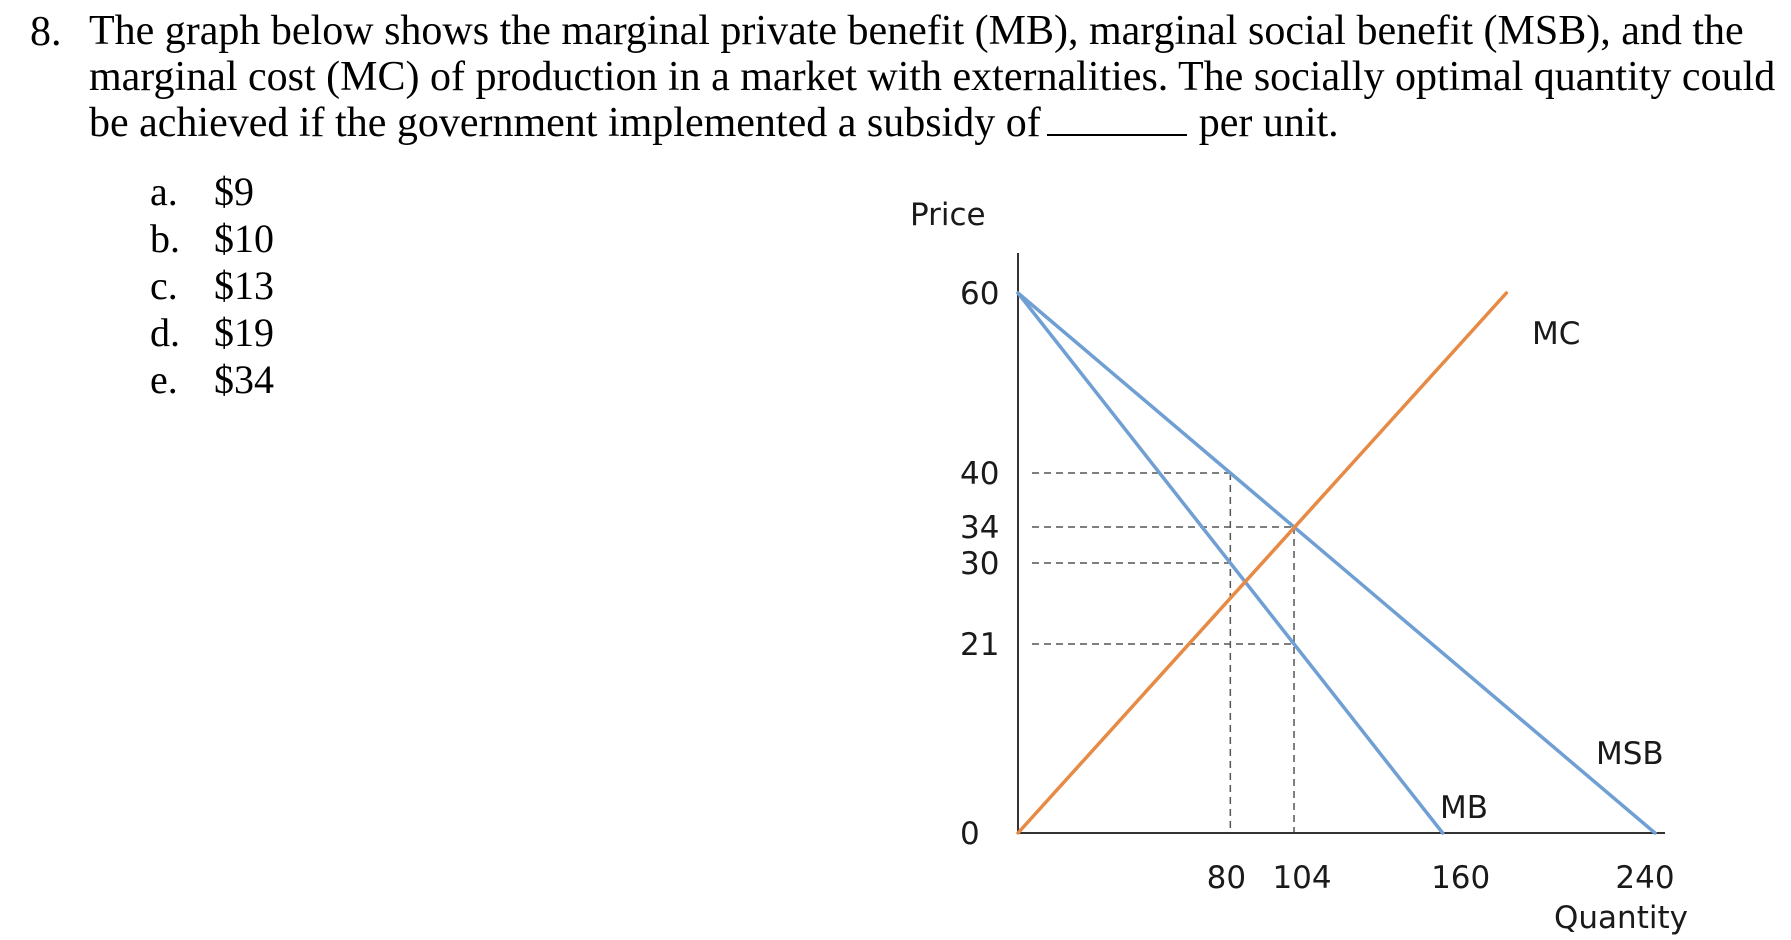  Describe the element at coordinates (1556, 334) in the screenshot. I see `mc-label: MC` at that location.